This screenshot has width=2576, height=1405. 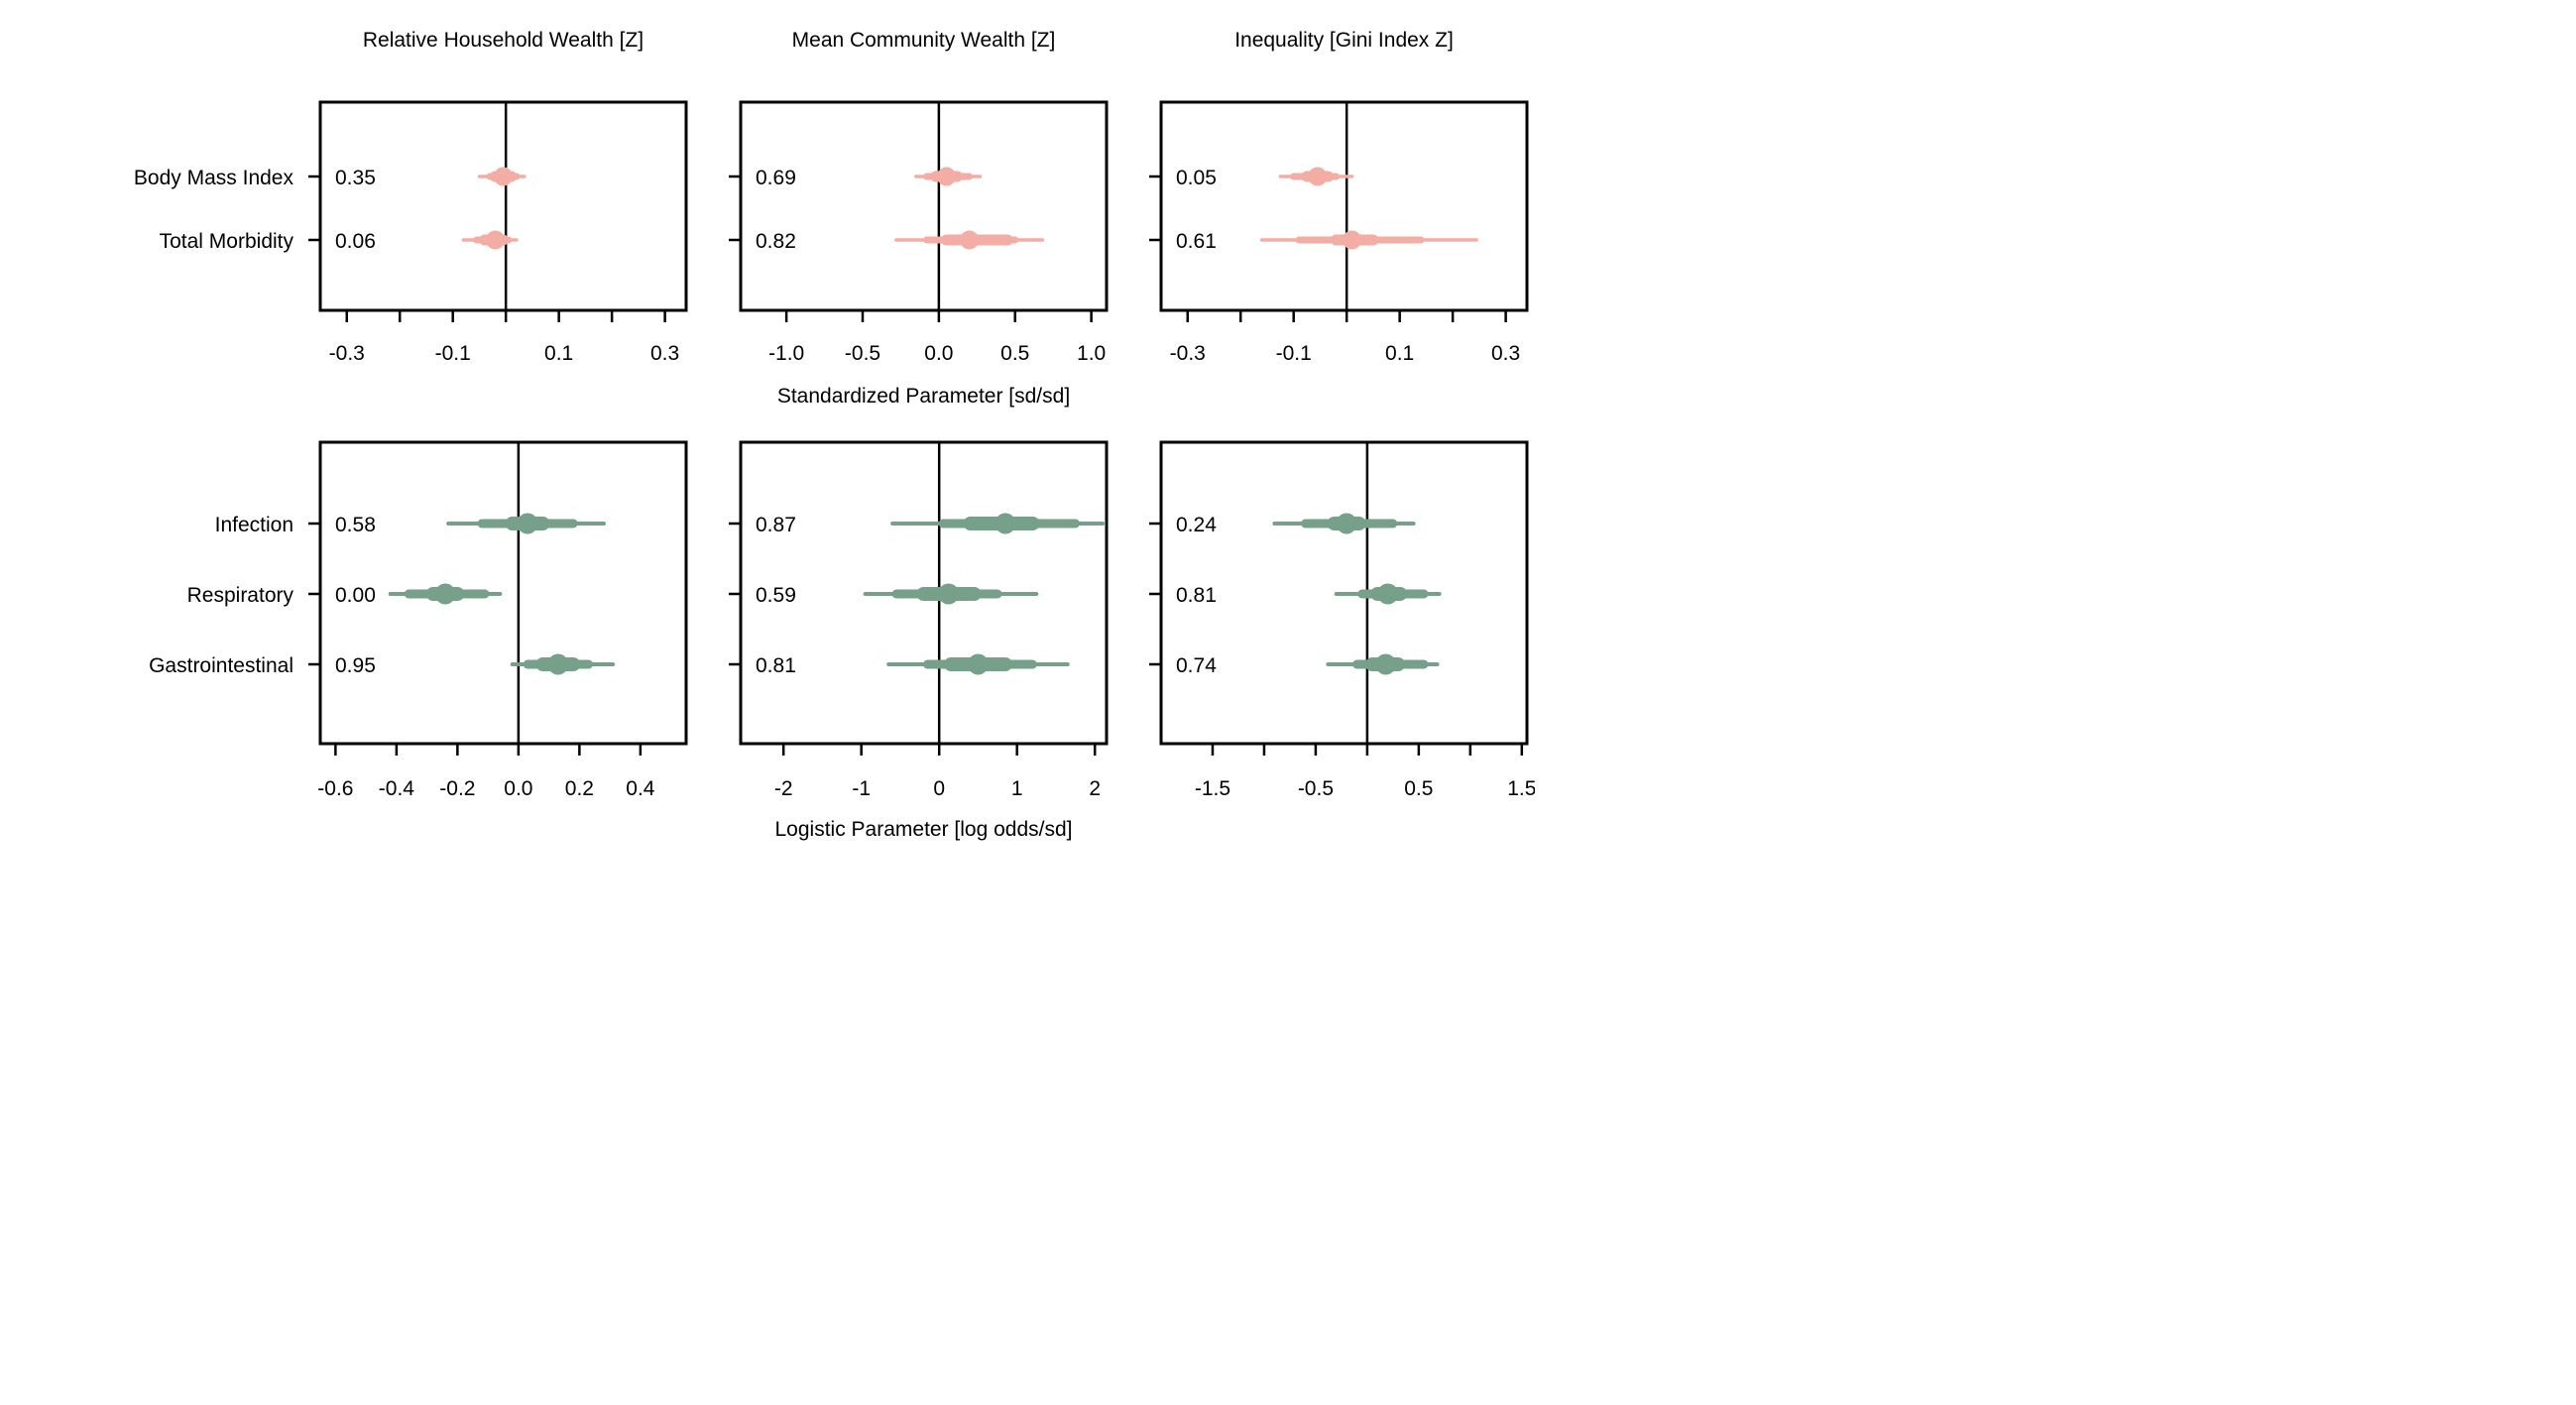 I want to click on probability-label: 0.82, so click(x=776, y=242).